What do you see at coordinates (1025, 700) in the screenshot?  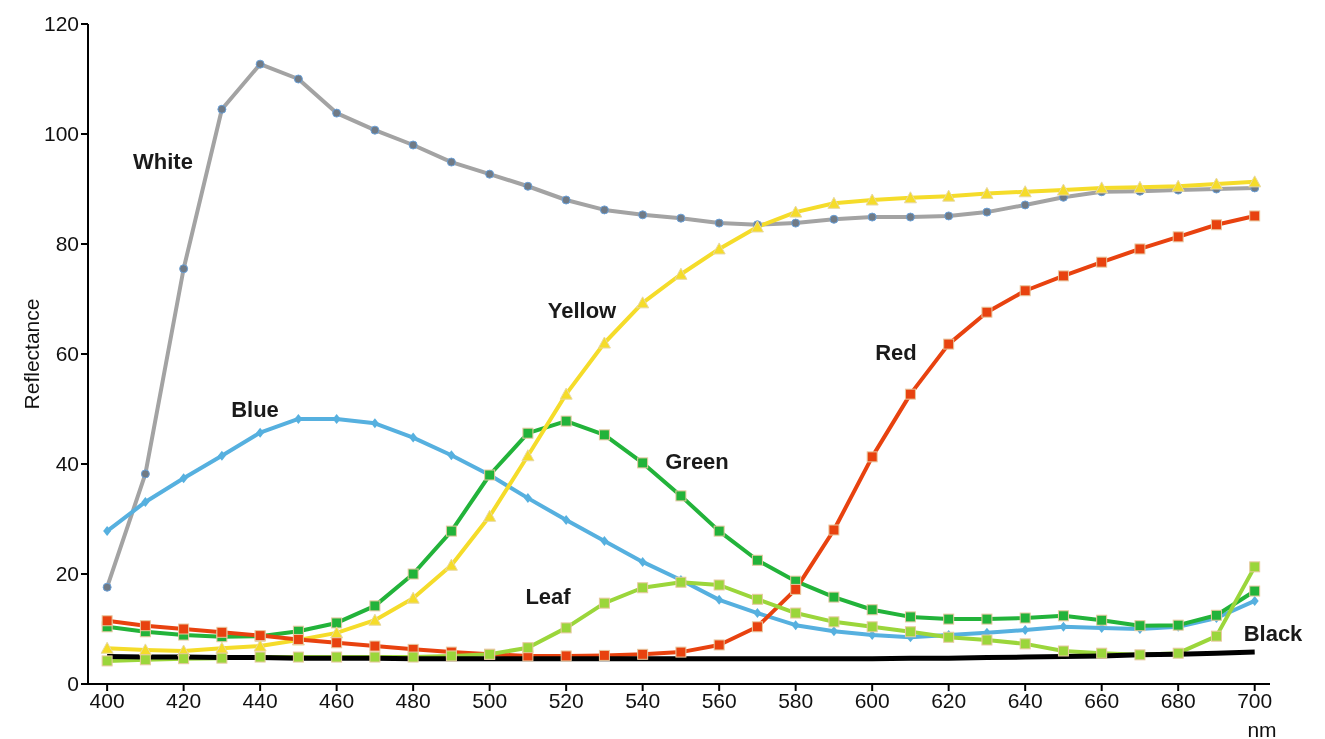 I see `x-tick-label: 640` at bounding box center [1025, 700].